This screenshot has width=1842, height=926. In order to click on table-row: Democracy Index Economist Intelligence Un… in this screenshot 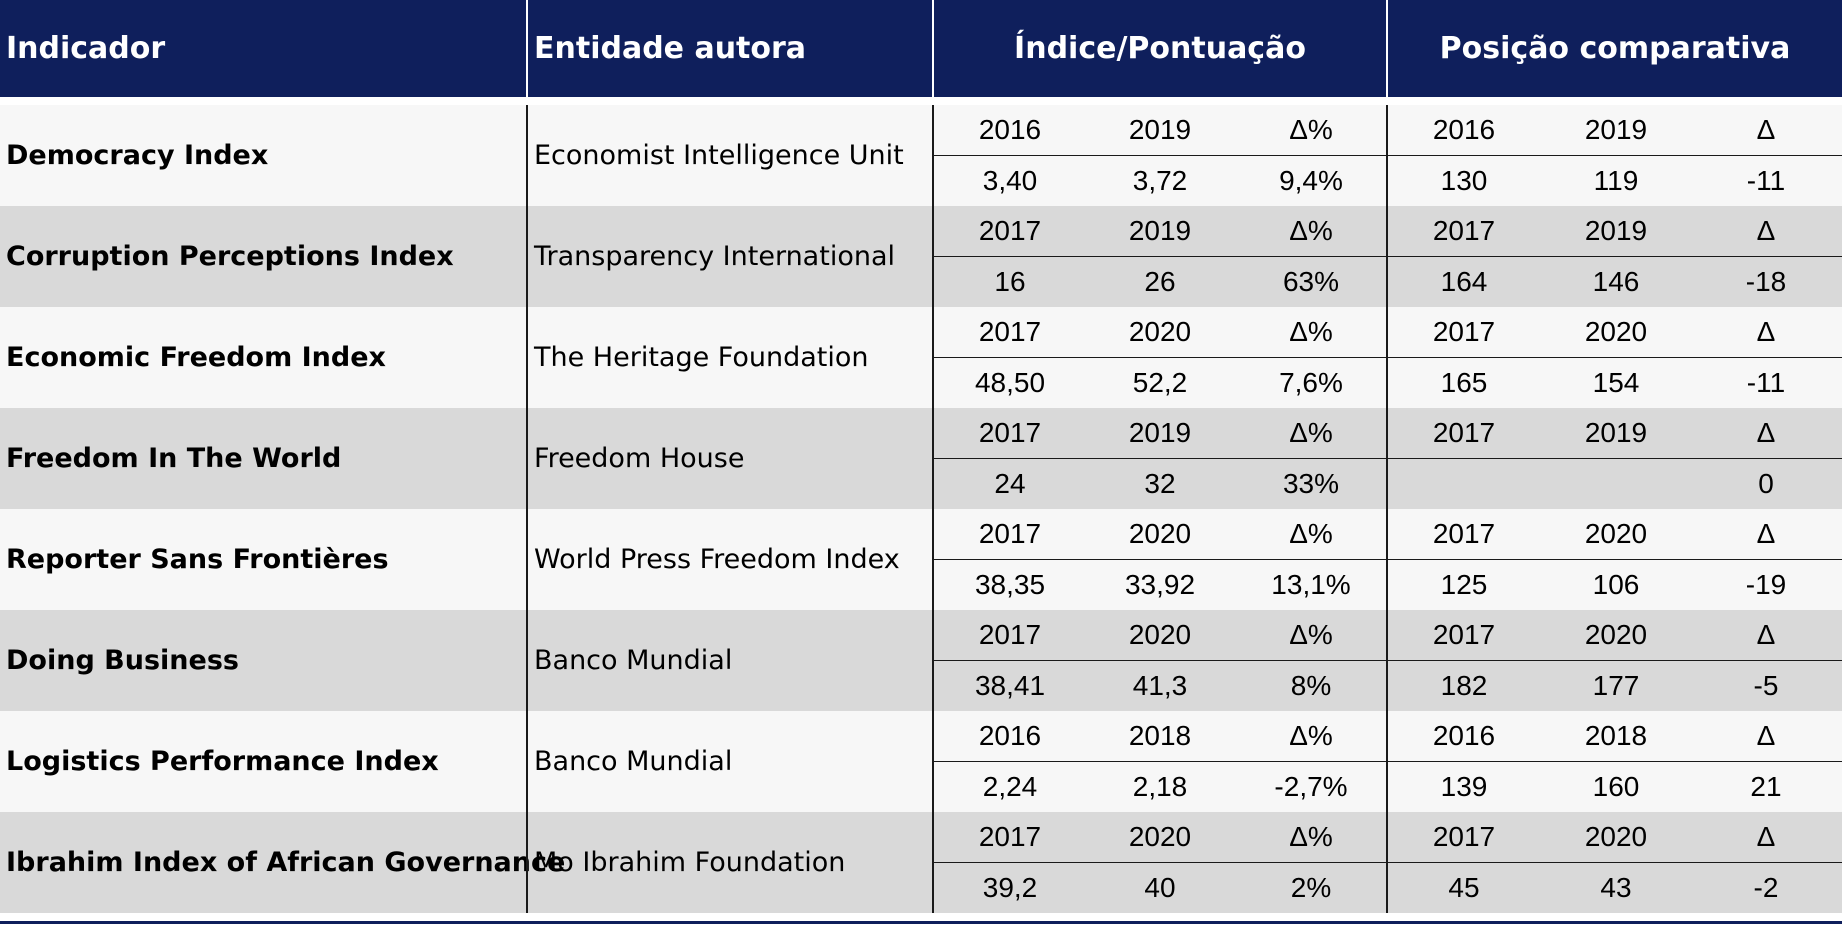, I will do `click(921, 155)`.